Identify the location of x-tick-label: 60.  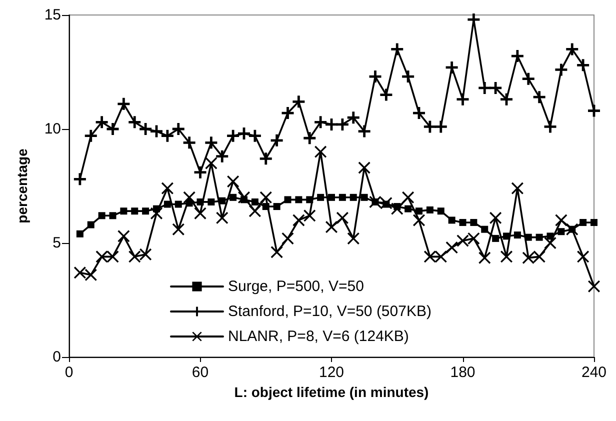
(200, 372).